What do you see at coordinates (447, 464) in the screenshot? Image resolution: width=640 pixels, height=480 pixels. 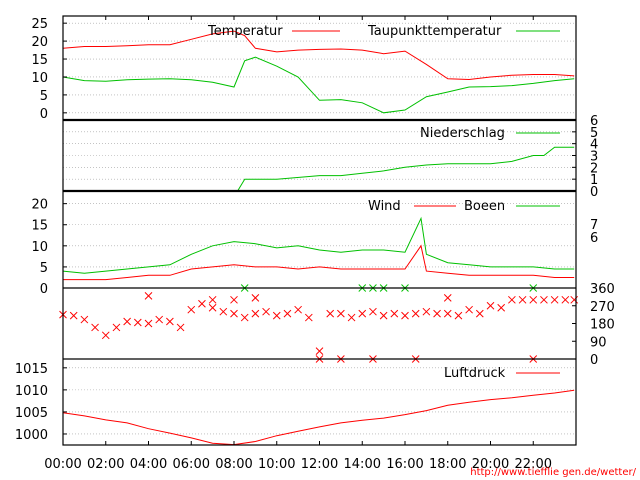 I see `x-axis-tick-label: 18:00` at bounding box center [447, 464].